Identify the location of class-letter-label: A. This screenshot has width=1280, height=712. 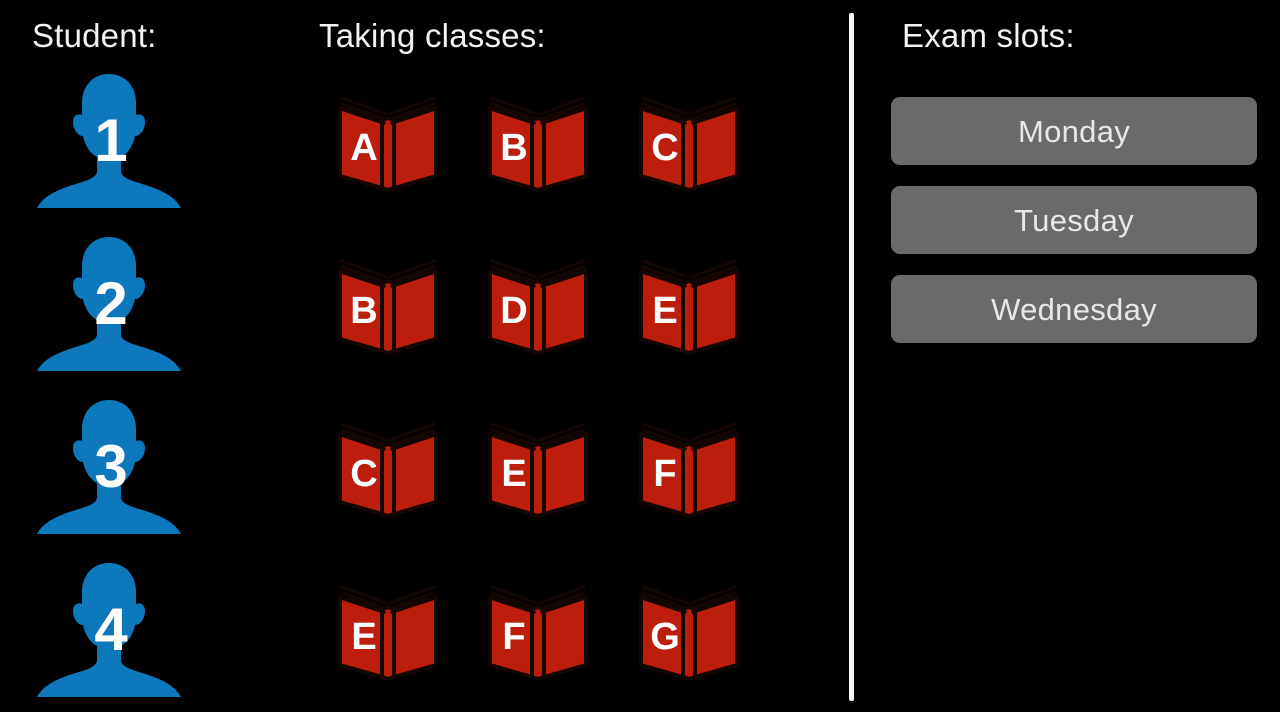
(364, 148).